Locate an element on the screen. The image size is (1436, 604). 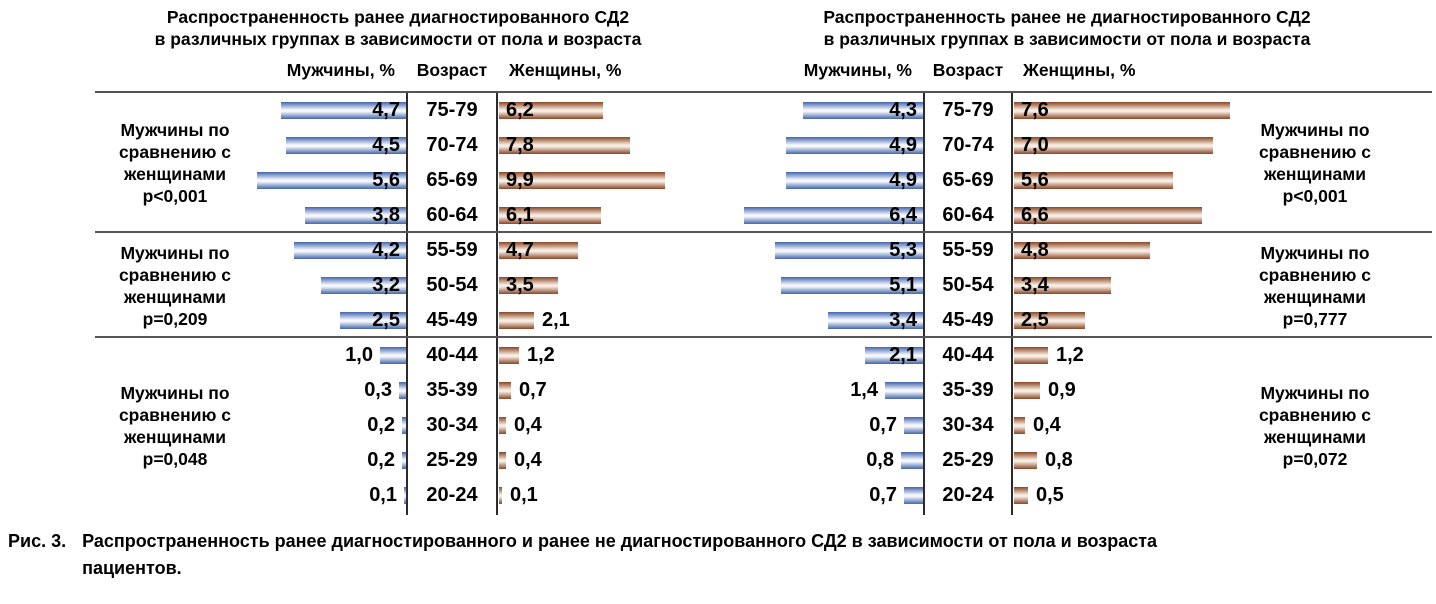
male-value-label: 5,3 is located at coordinates (903, 250).